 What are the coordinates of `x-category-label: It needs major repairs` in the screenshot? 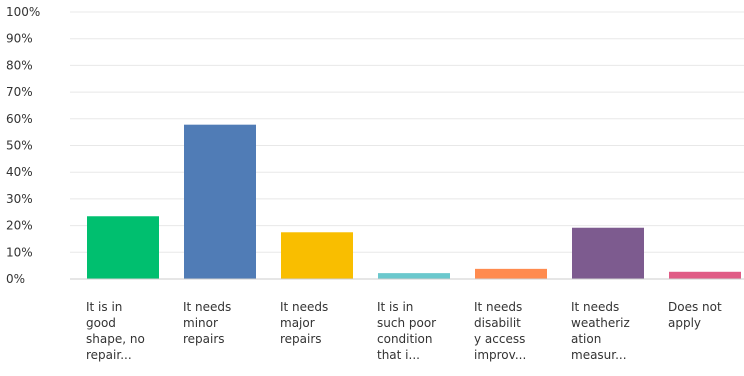 It's located at (304, 323).